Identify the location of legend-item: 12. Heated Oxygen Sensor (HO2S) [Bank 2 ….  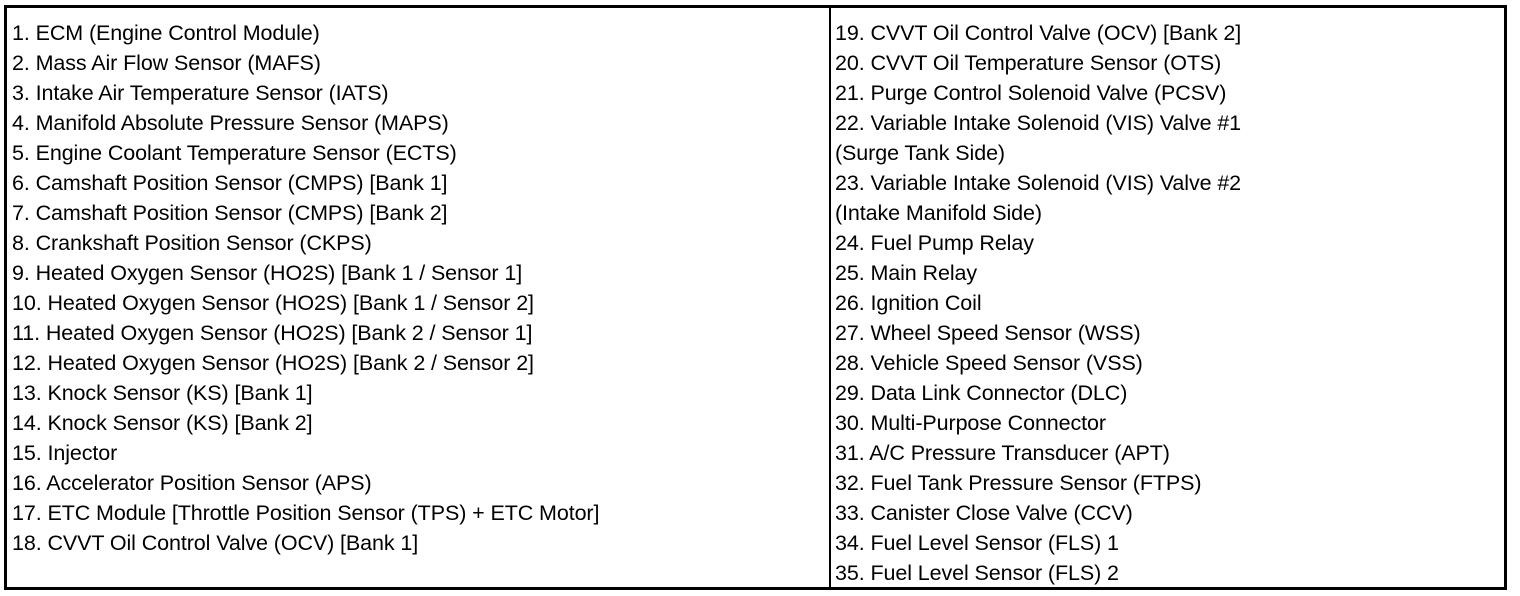
(273, 363).